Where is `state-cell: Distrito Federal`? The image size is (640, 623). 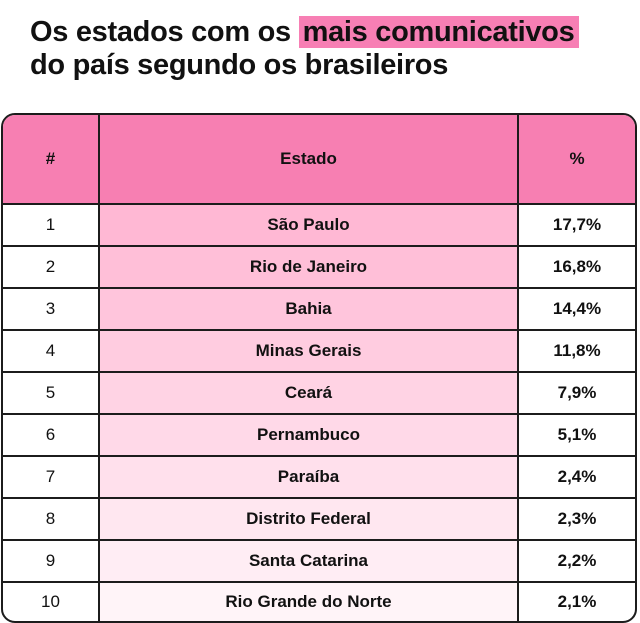 state-cell: Distrito Federal is located at coordinates (309, 519).